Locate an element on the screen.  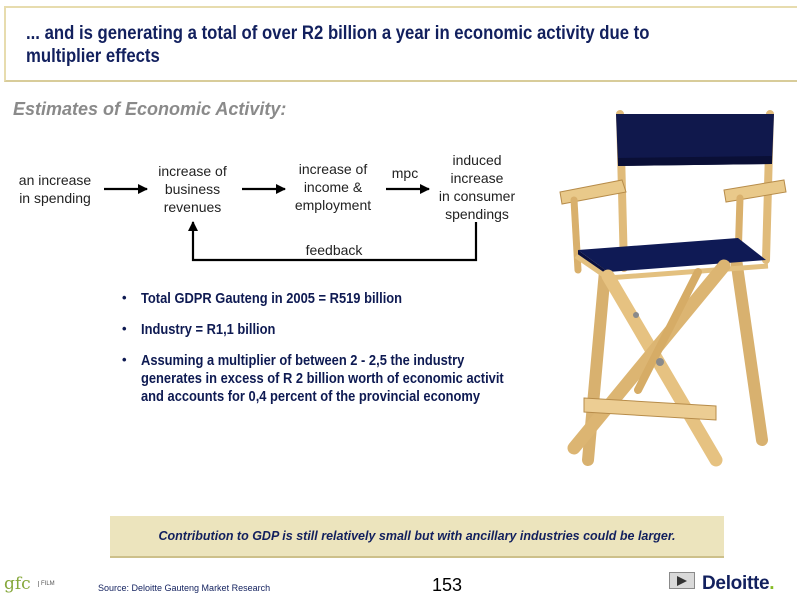
deloitte-logo: Deloitte. is located at coordinates (738, 583).